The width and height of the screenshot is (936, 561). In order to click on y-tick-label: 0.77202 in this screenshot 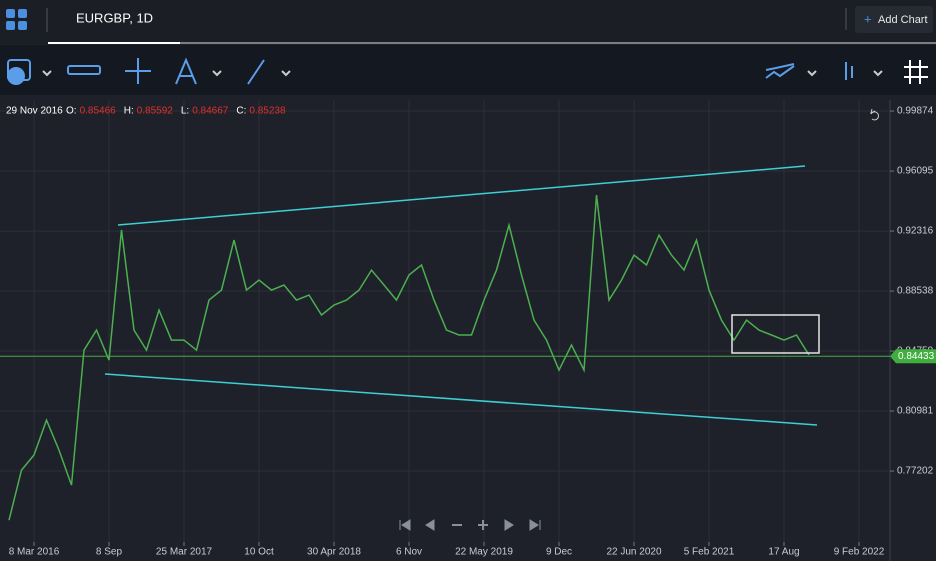, I will do `click(915, 471)`.